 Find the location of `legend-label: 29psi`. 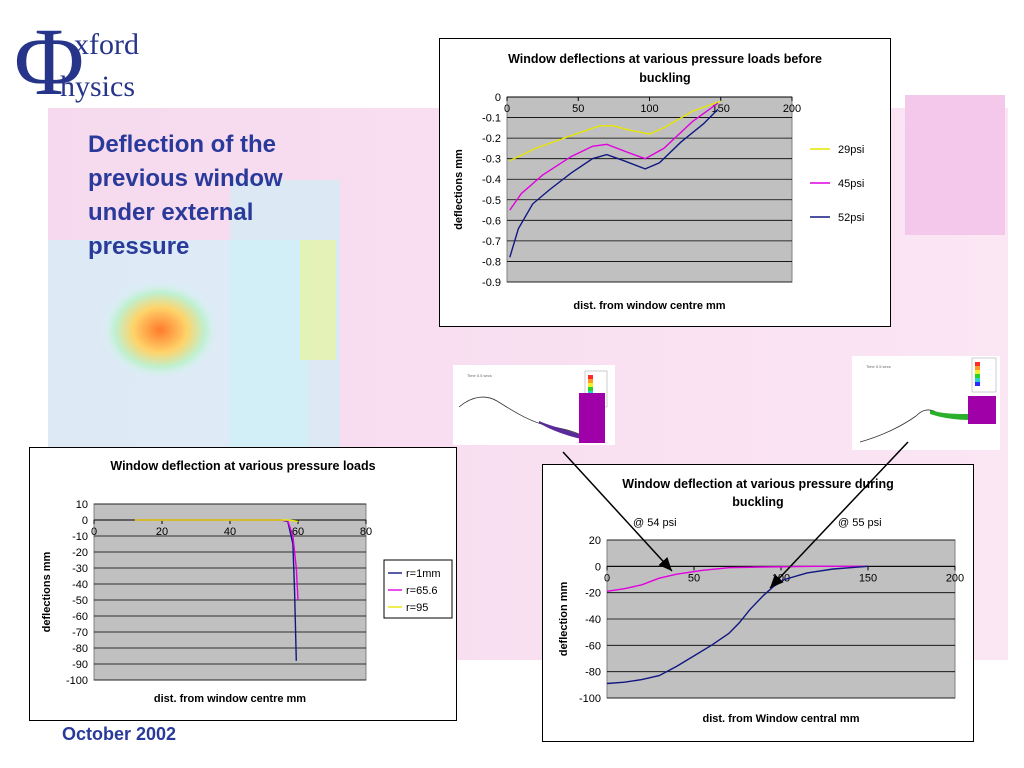

legend-label: 29psi is located at coordinates (851, 150).